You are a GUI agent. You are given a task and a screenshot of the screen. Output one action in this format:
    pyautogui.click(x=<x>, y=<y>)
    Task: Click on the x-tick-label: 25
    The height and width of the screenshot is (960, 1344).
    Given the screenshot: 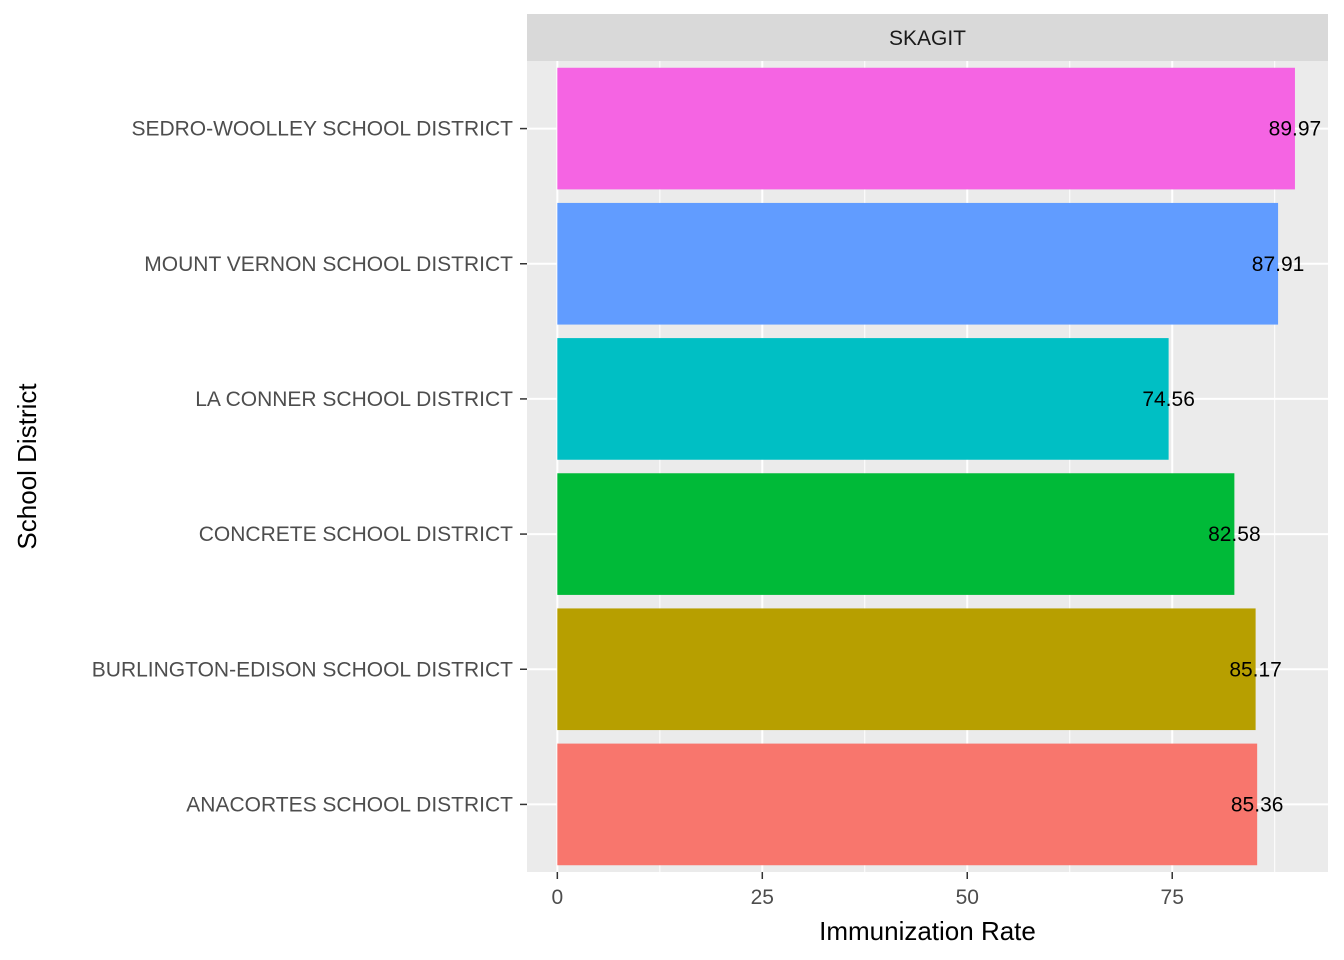 What is the action you would take?
    pyautogui.click(x=762, y=897)
    